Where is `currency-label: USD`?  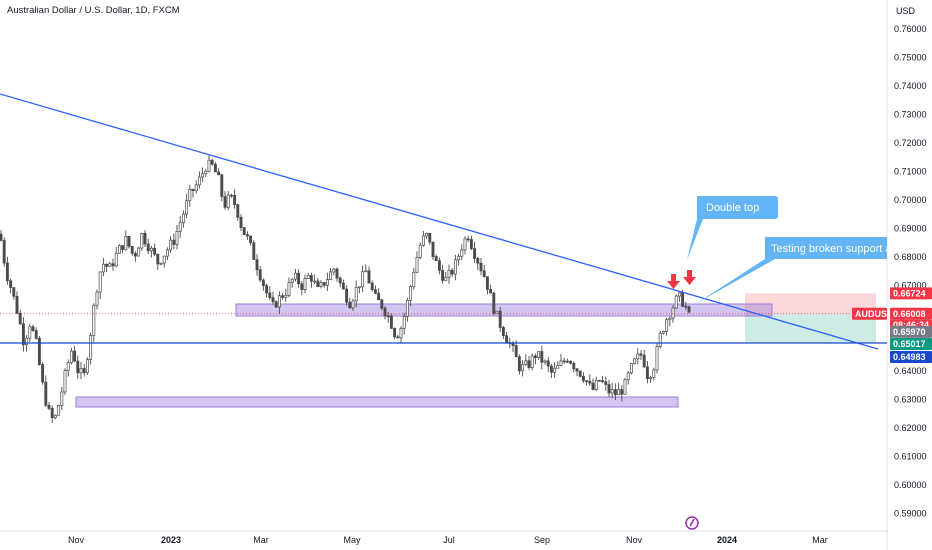
currency-label: USD is located at coordinates (906, 11).